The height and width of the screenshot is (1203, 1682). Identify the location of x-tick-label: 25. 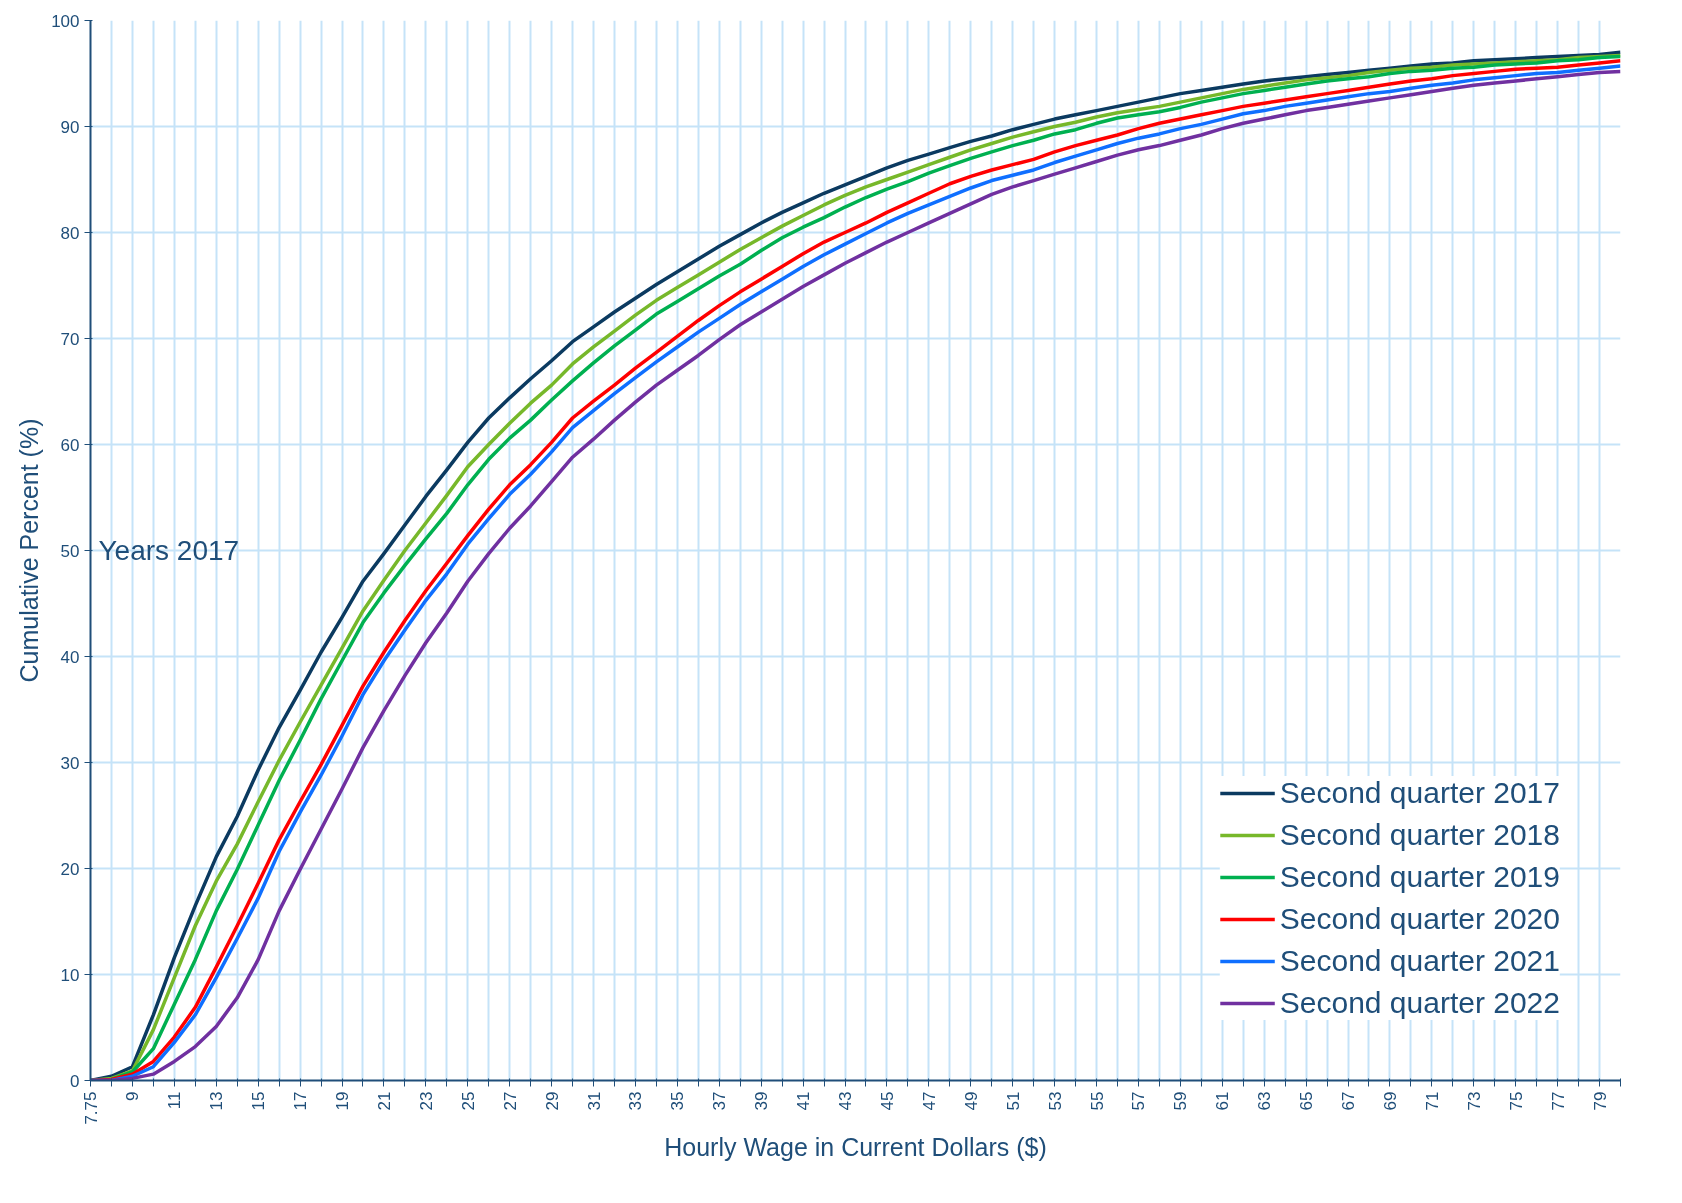
(468, 1101).